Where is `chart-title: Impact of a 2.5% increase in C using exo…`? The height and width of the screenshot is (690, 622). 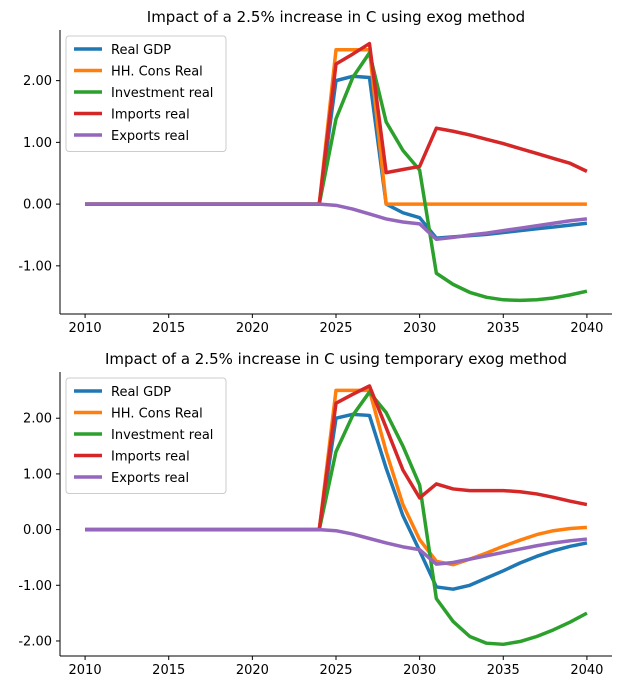
chart-title: Impact of a 2.5% increase in C using exo… is located at coordinates (336, 17).